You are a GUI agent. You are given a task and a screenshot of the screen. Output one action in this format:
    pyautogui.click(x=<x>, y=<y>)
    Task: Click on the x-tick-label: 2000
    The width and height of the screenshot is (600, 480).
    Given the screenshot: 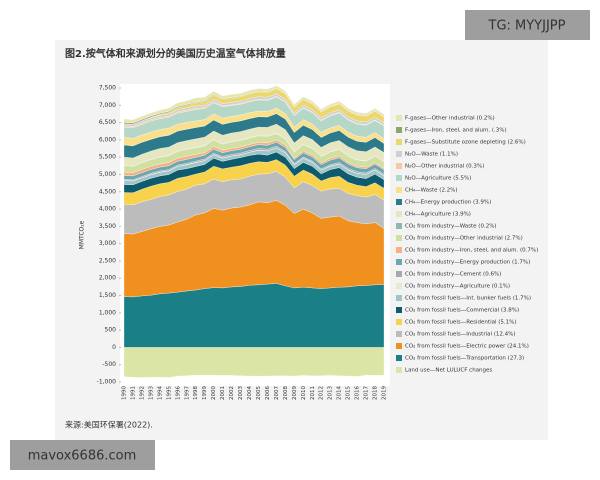 What is the action you would take?
    pyautogui.click(x=214, y=393)
    